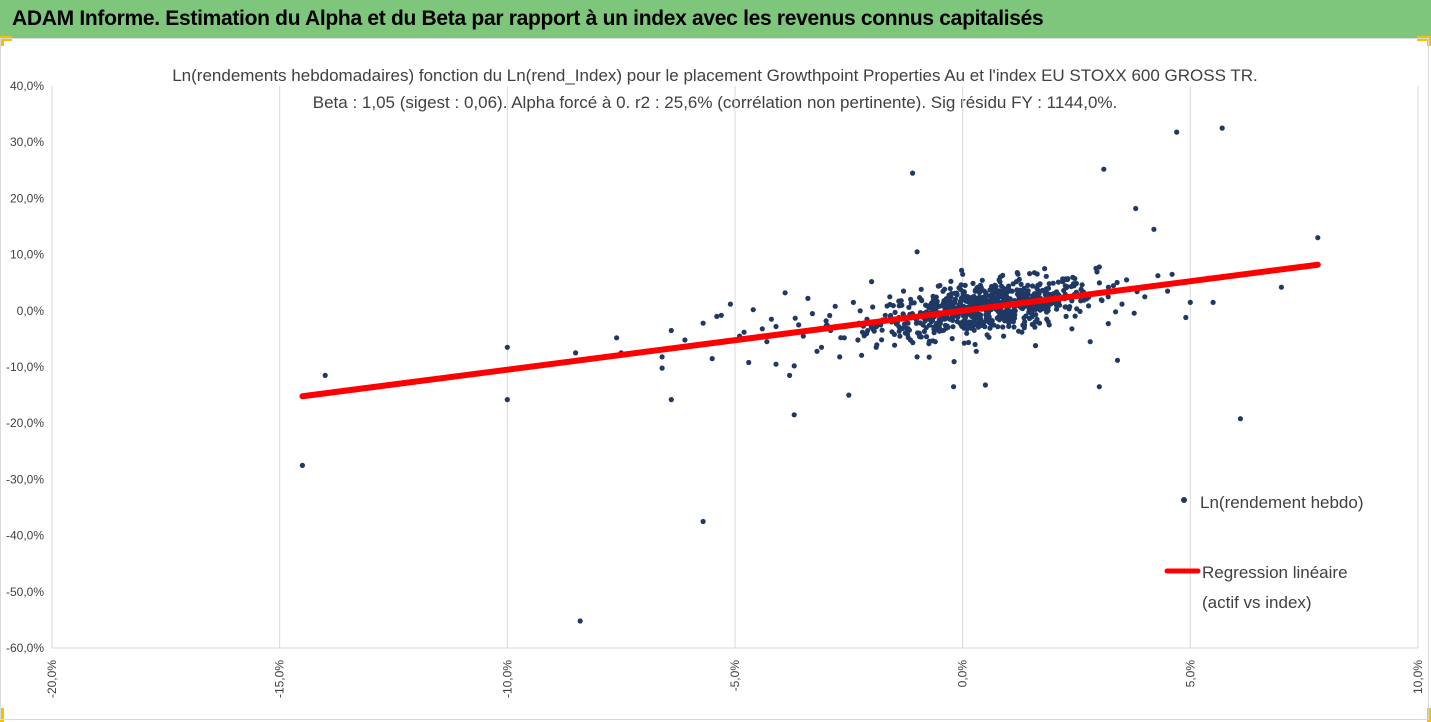 This screenshot has height=722, width=1431. I want to click on legend-scatter-marker, so click(1184, 500).